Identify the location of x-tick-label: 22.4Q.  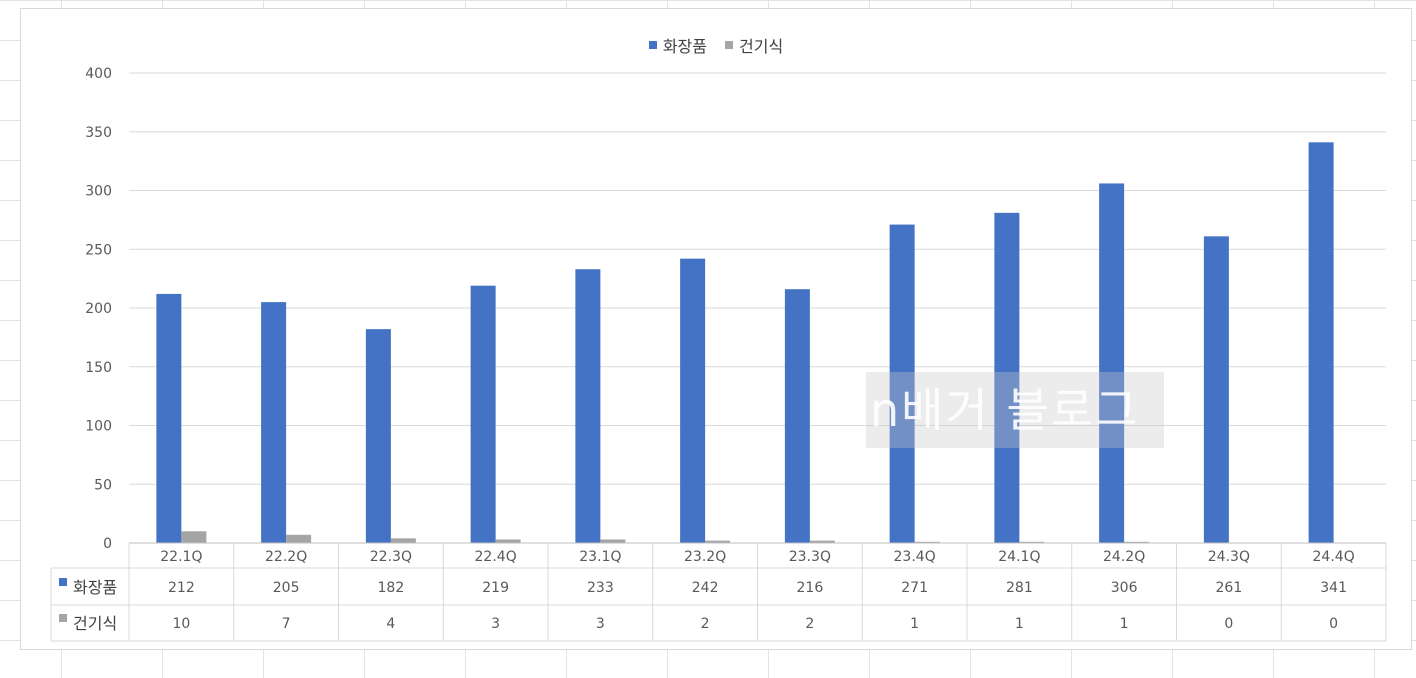
(496, 557).